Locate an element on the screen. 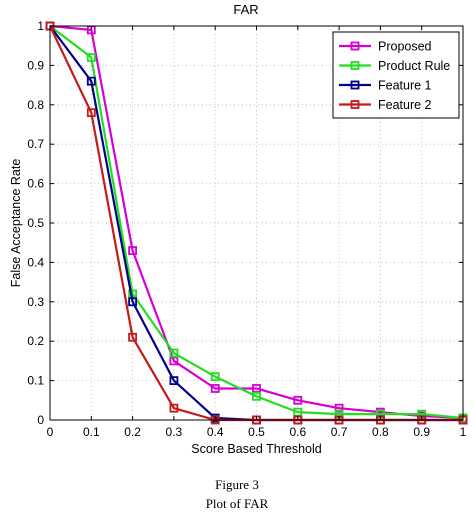  figure-number: Figure 3 is located at coordinates (237, 484).